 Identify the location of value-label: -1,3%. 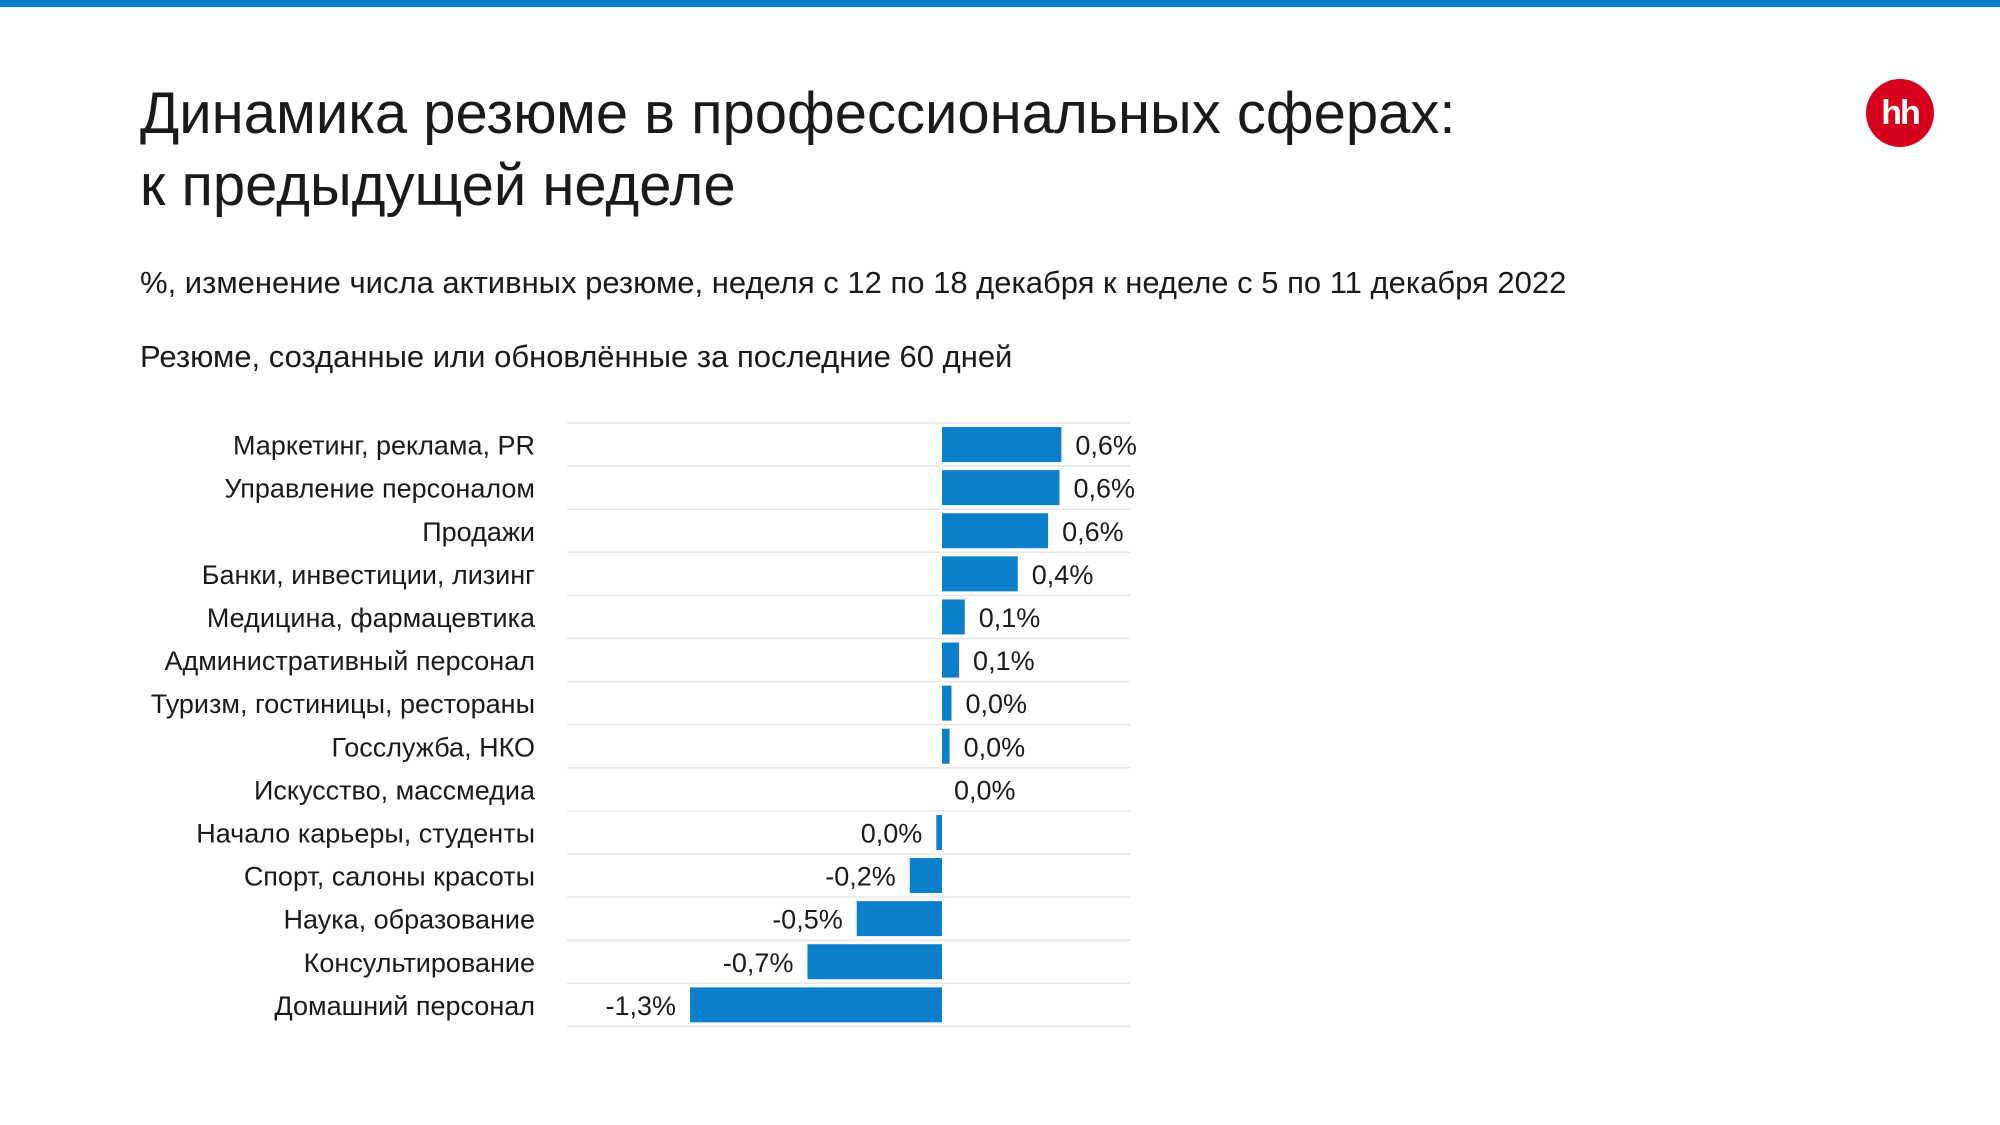
(640, 1006).